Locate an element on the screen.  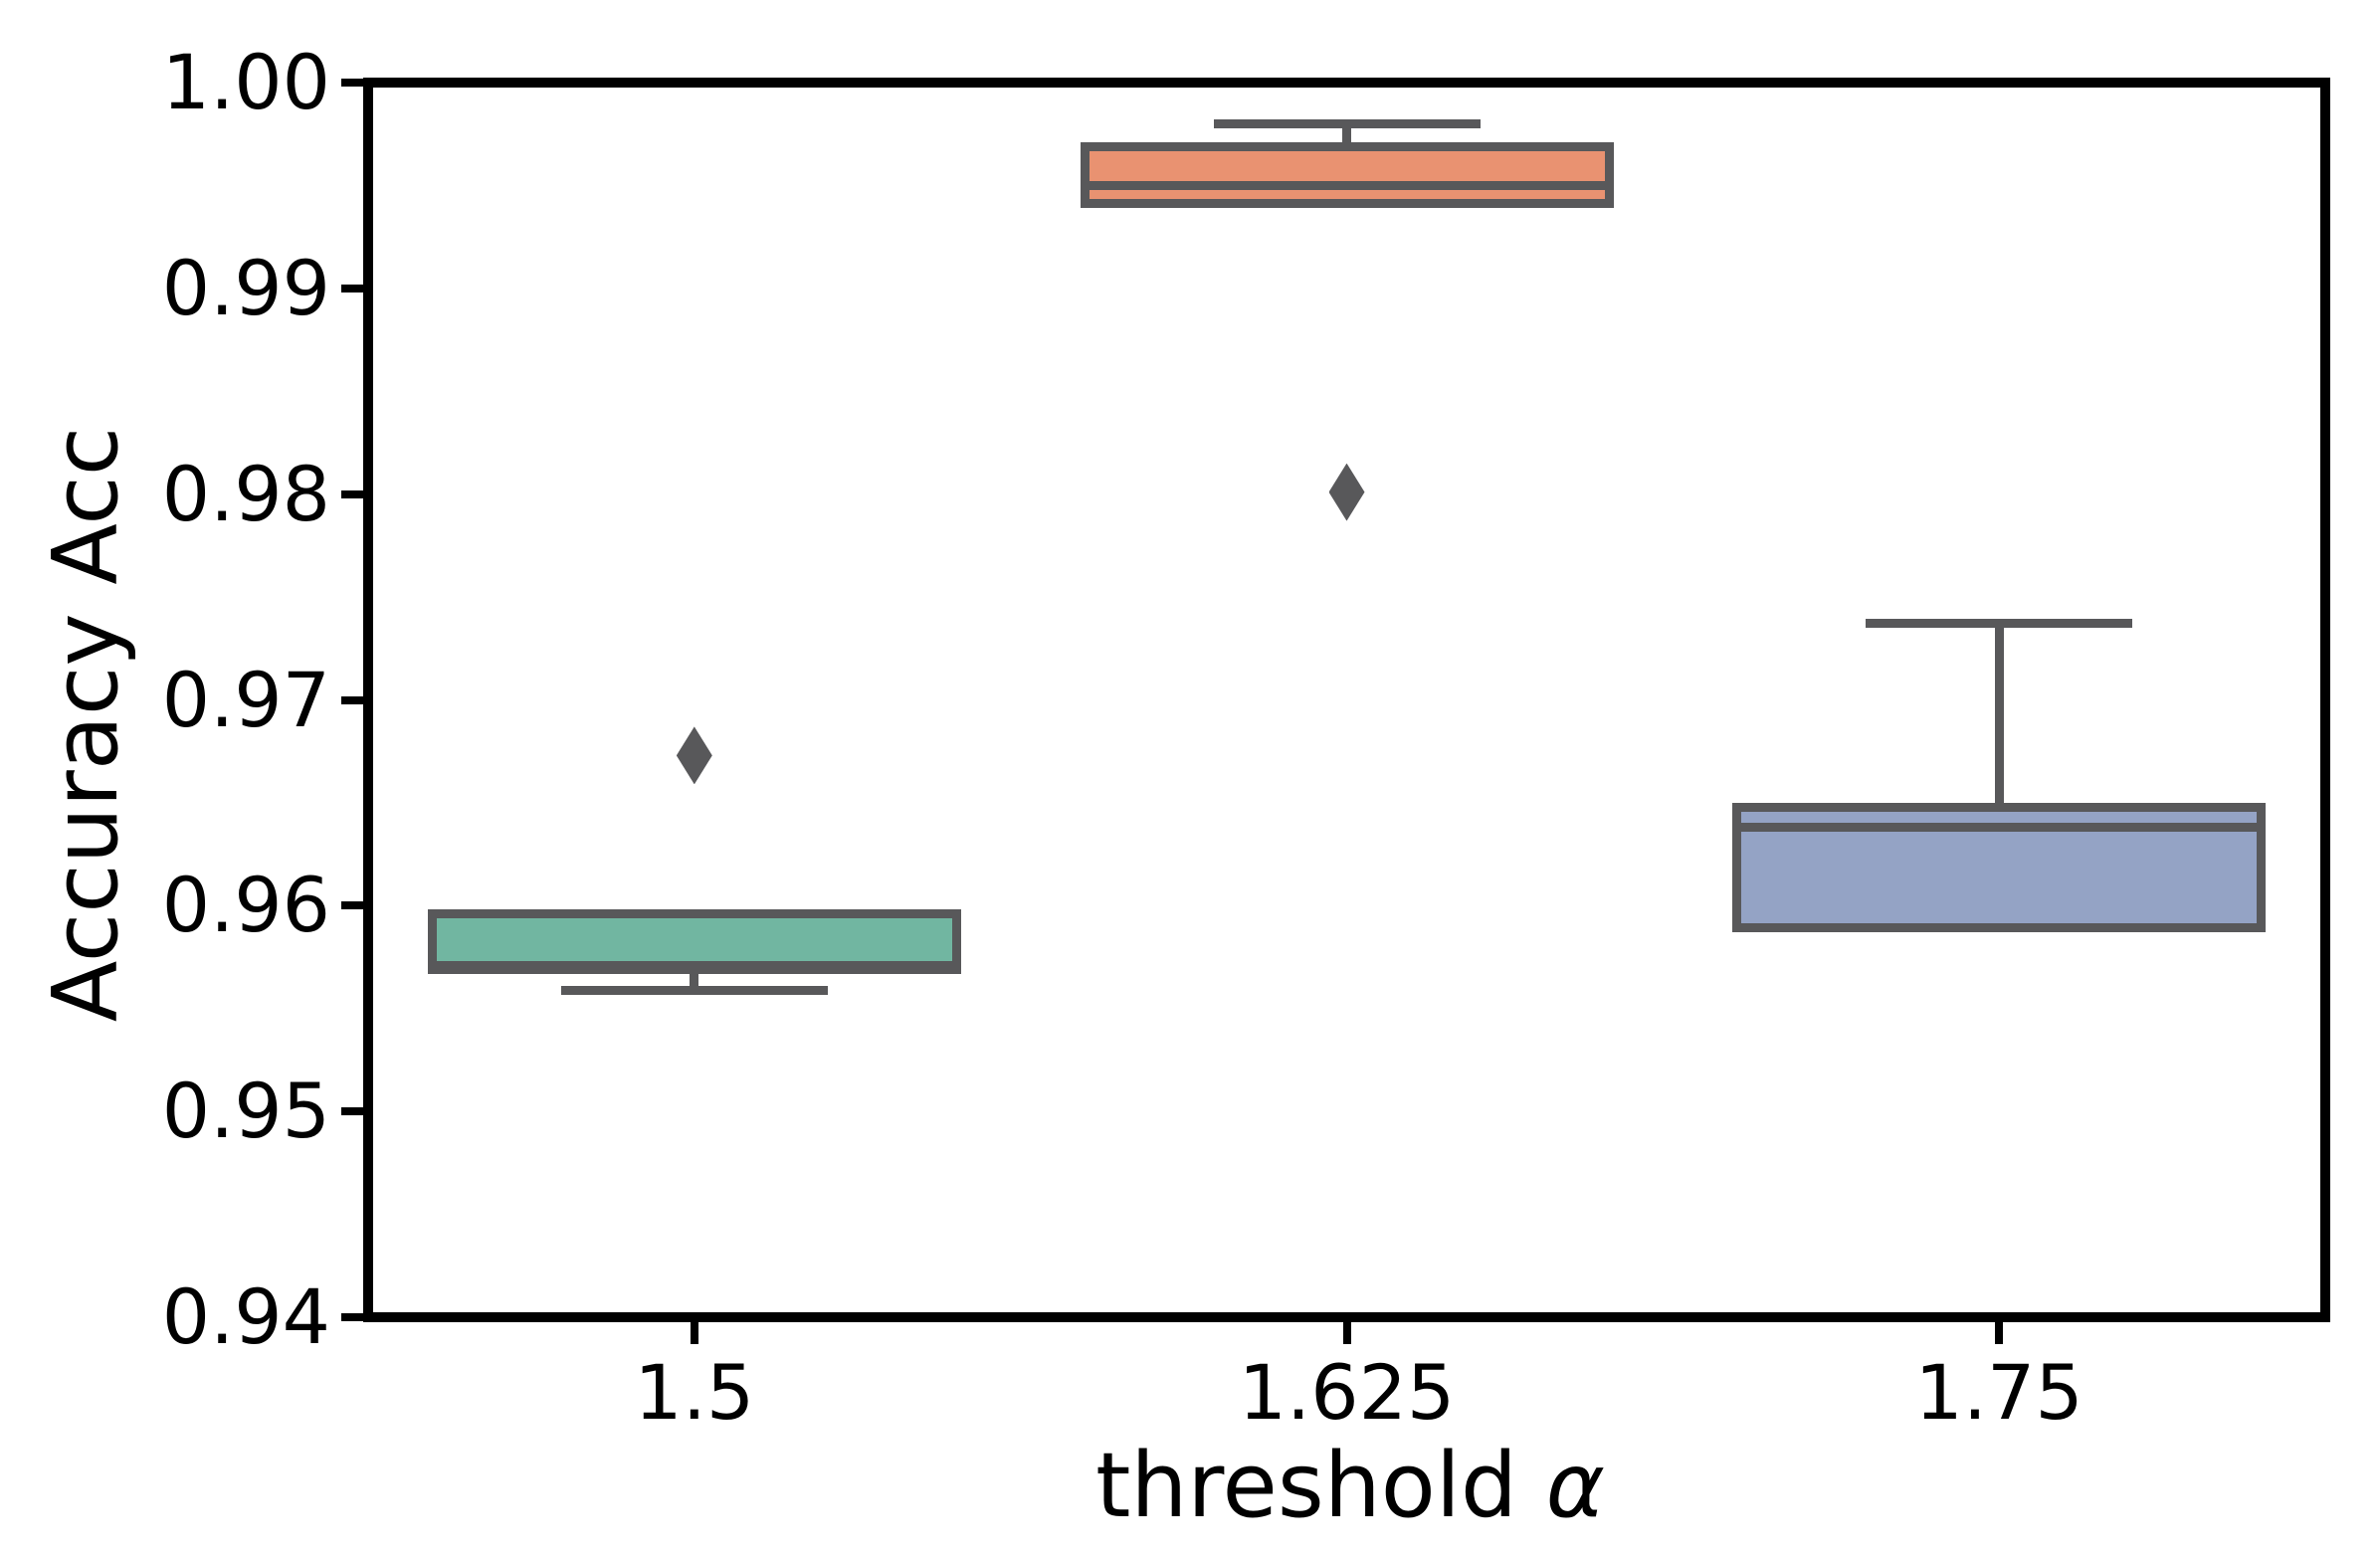
median-1.5 is located at coordinates (694, 965).